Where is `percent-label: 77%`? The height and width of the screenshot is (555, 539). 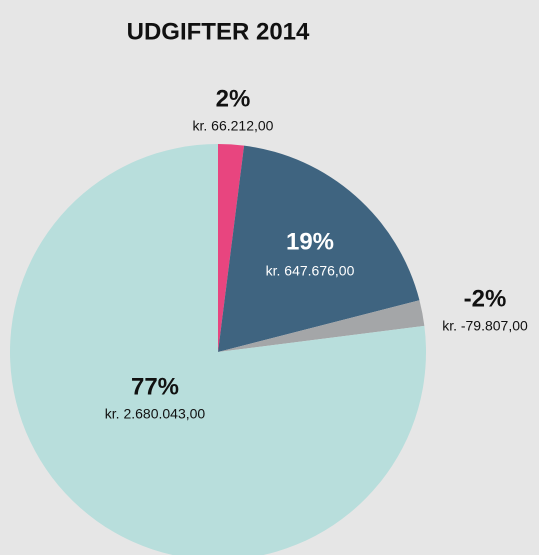
percent-label: 77% is located at coordinates (155, 386).